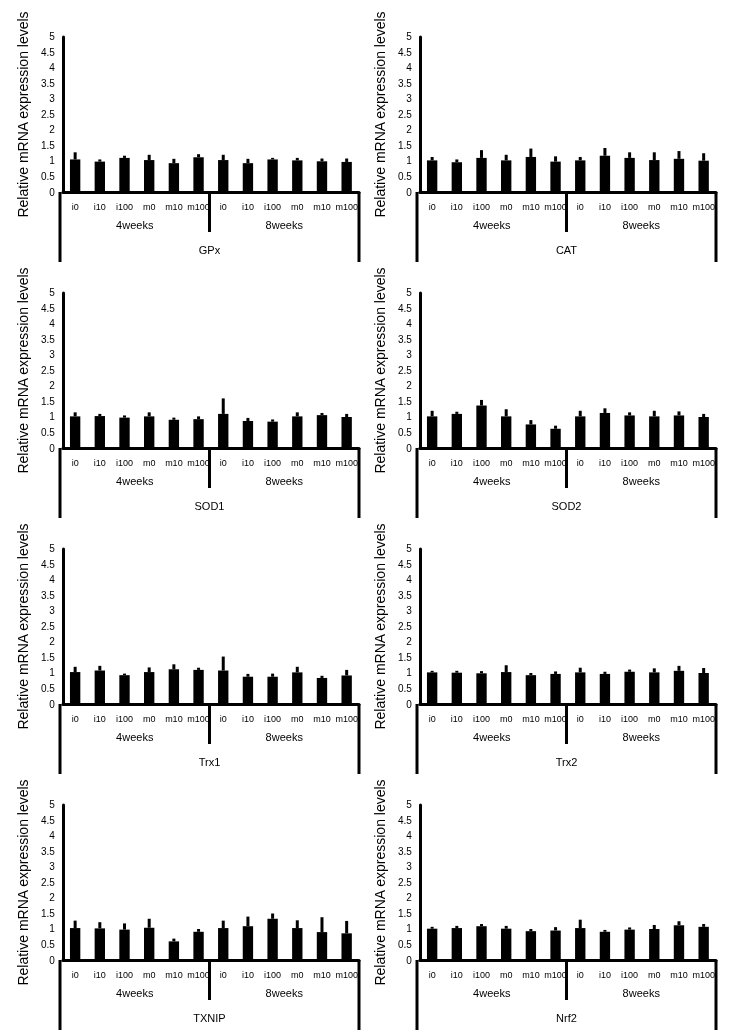 This screenshot has width=731, height=1032. Describe the element at coordinates (566, 1018) in the screenshot. I see `x-axis-title: Nrf2` at that location.